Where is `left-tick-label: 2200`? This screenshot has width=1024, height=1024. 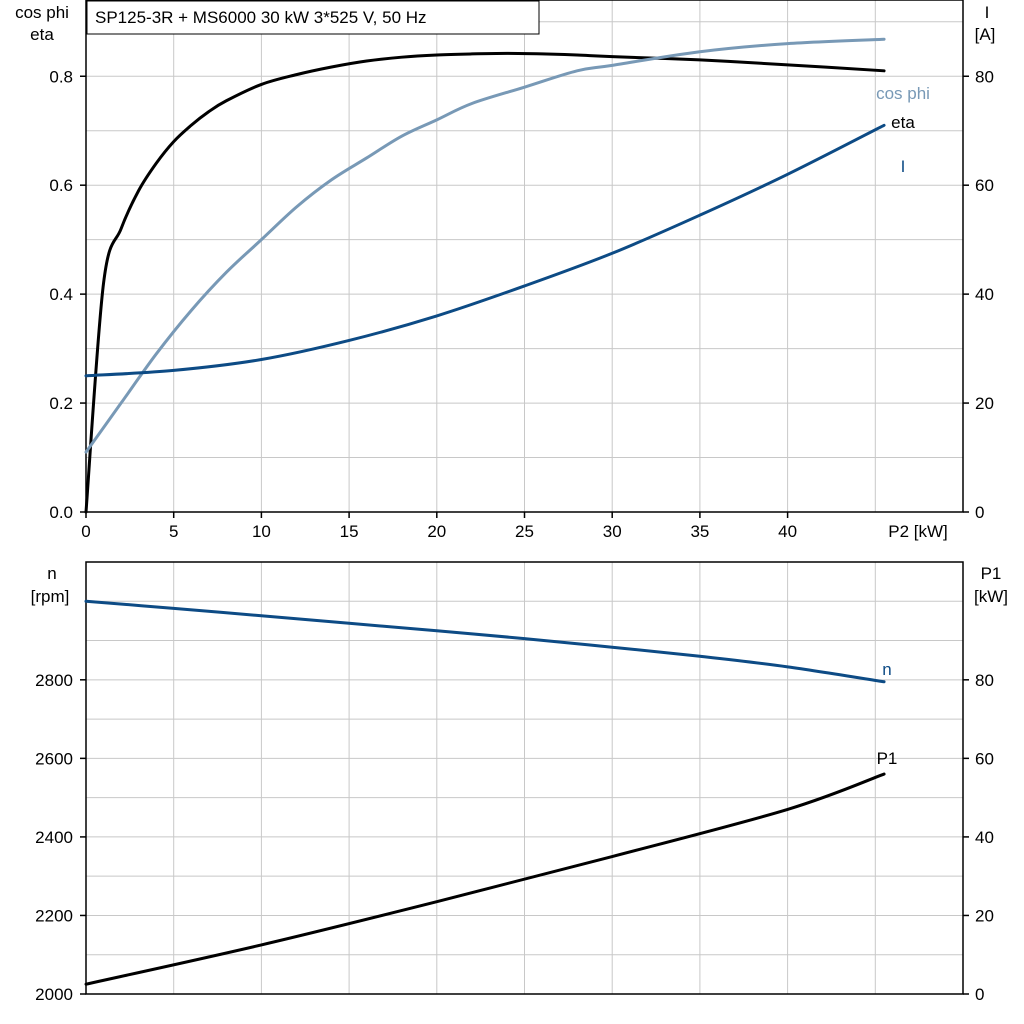
left-tick-label: 2200 is located at coordinates (54, 915).